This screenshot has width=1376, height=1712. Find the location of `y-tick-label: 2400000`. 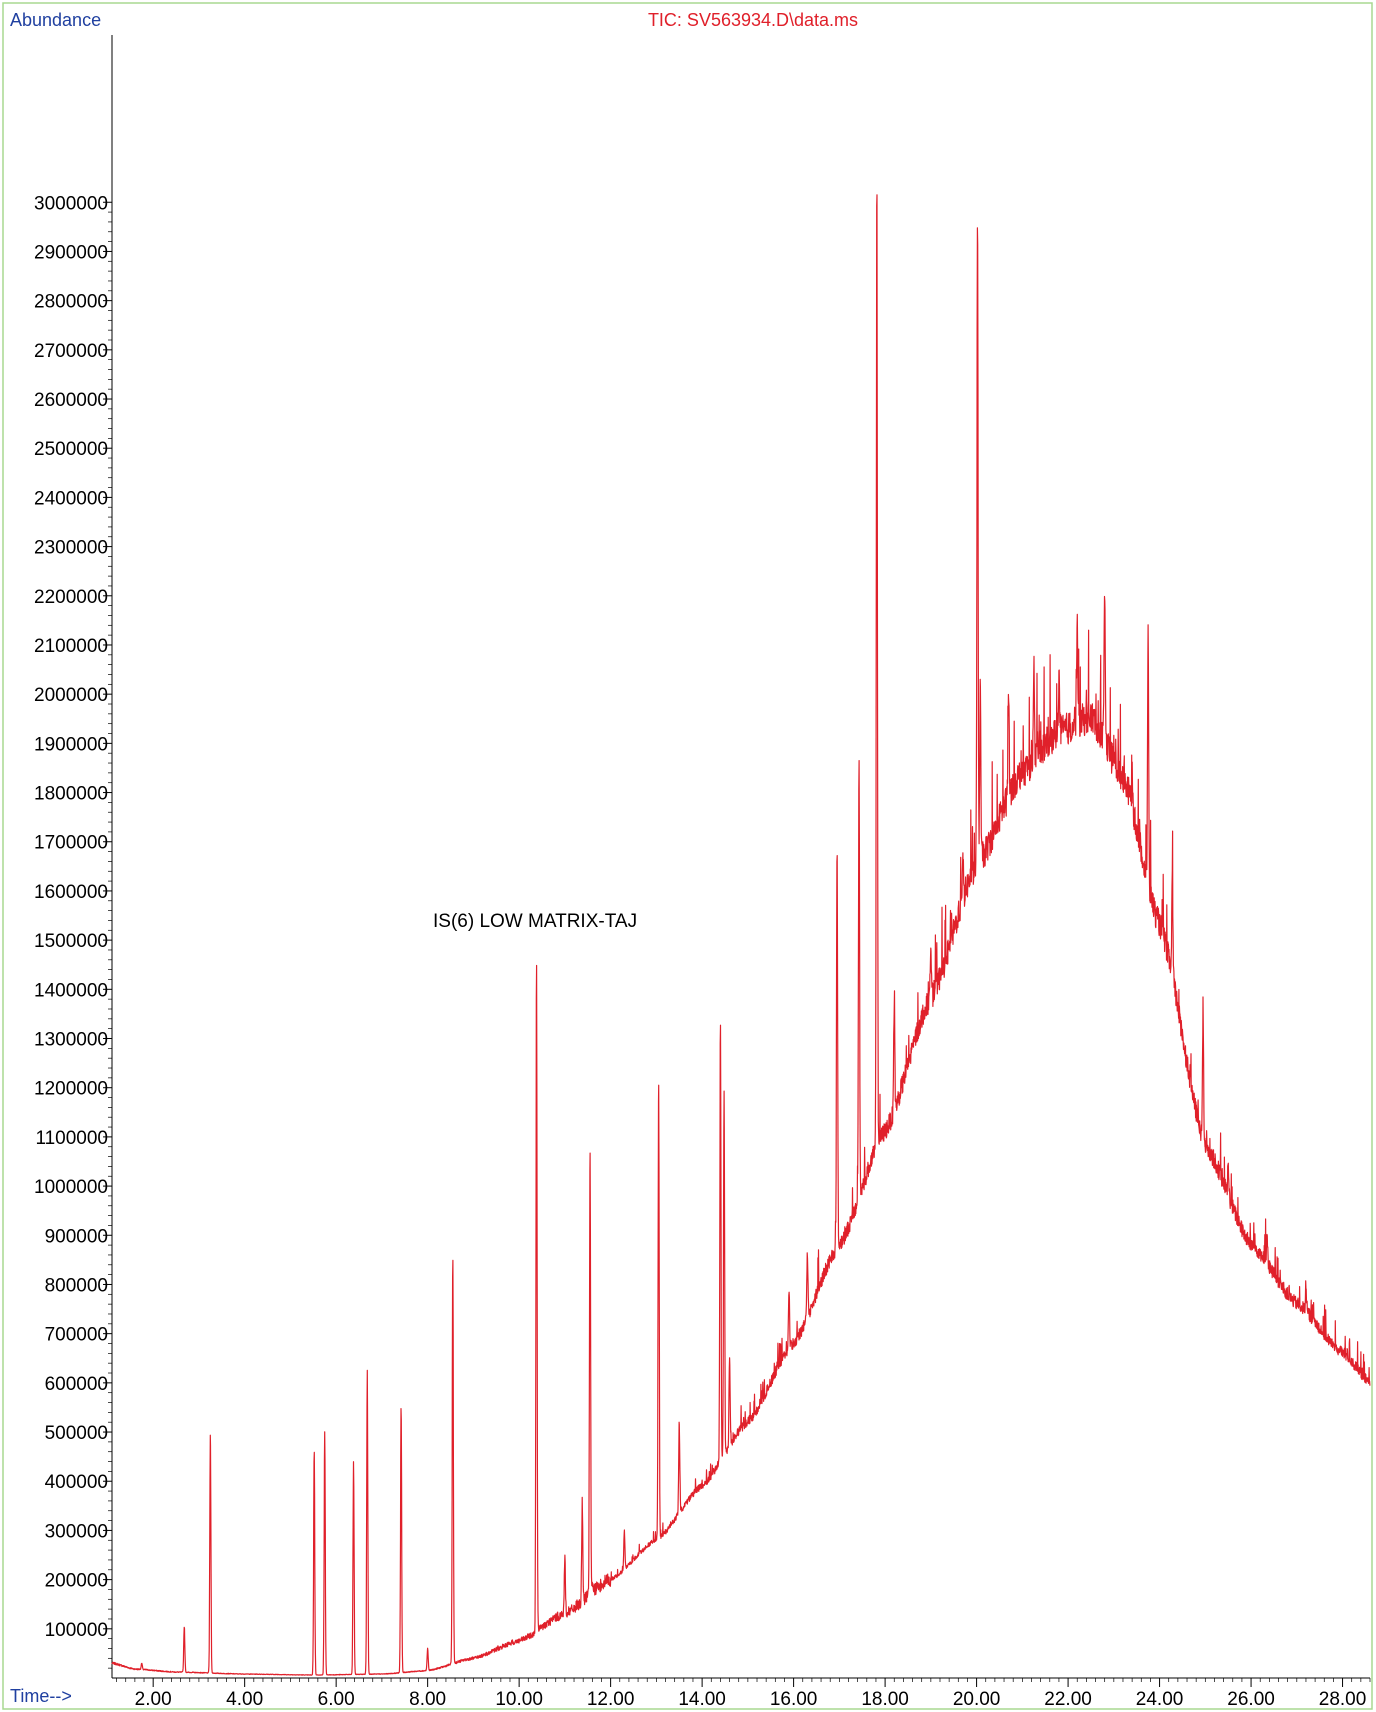

y-tick-label: 2400000 is located at coordinates (71, 498).